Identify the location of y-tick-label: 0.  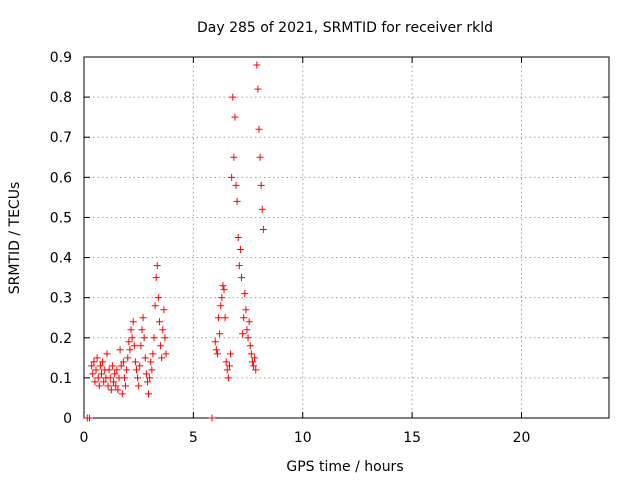
(67, 419).